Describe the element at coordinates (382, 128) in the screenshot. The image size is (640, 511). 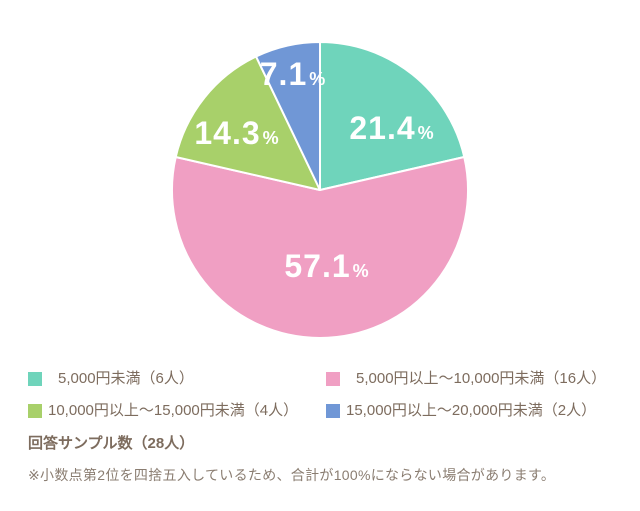
I see `slice-value: 21.4` at that location.